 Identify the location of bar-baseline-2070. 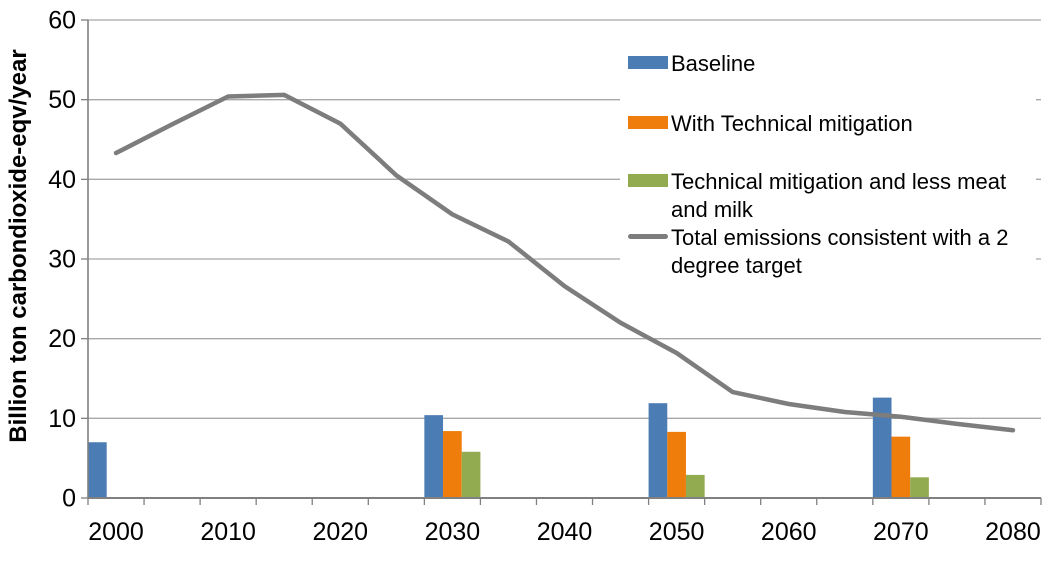
(882, 447).